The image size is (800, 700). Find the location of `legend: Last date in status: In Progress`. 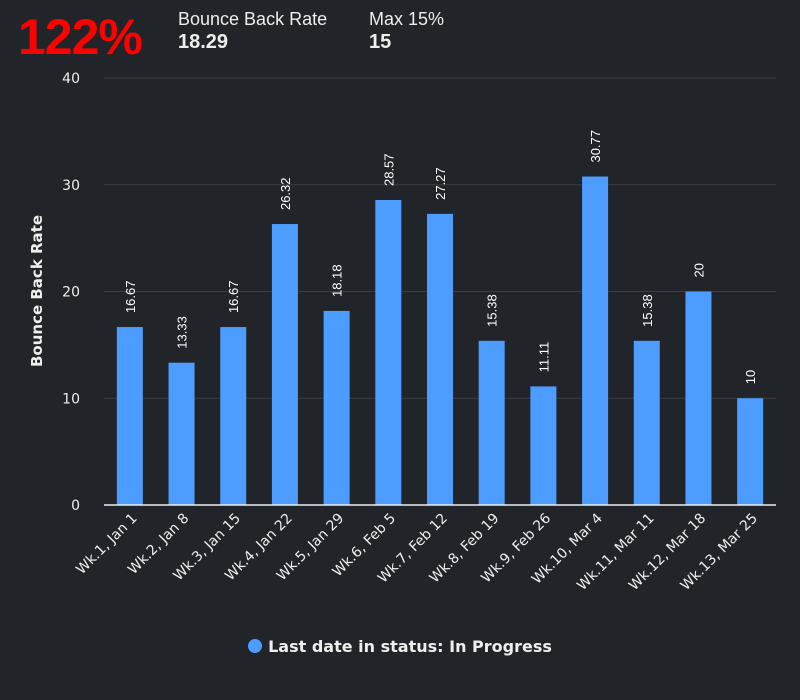

legend: Last date in status: In Progress is located at coordinates (400, 646).